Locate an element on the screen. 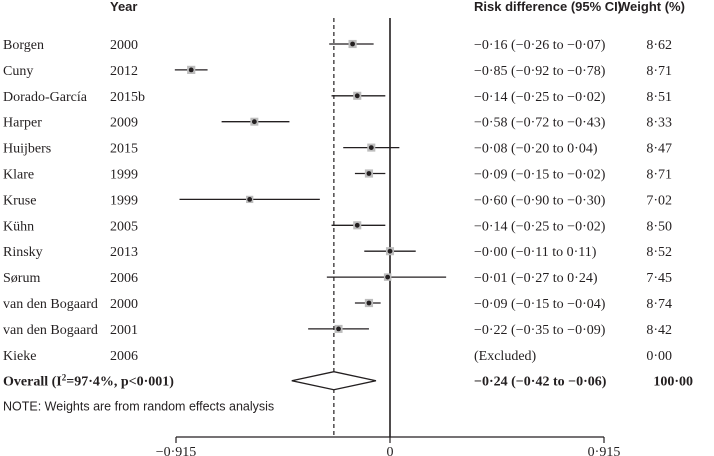 The image size is (714, 456). header-weight: Weight (%) is located at coordinates (651, 7).